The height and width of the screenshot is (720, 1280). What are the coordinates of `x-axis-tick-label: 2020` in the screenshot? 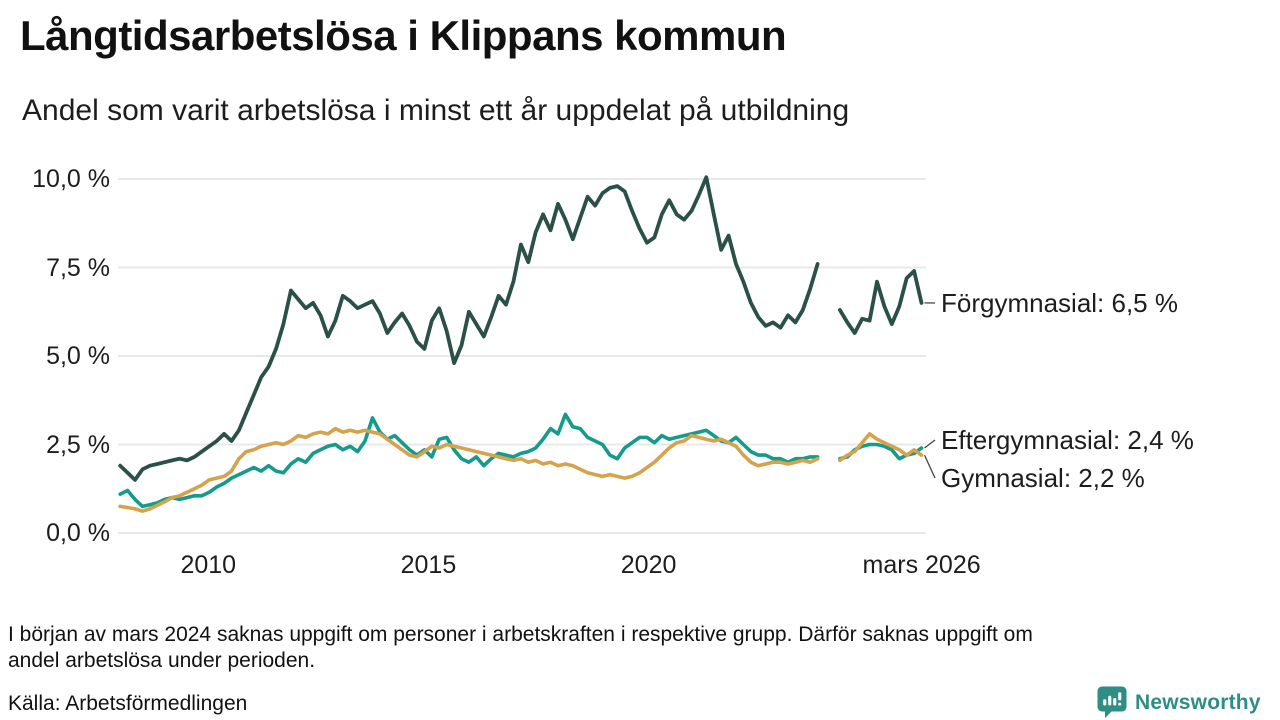 It's located at (648, 565).